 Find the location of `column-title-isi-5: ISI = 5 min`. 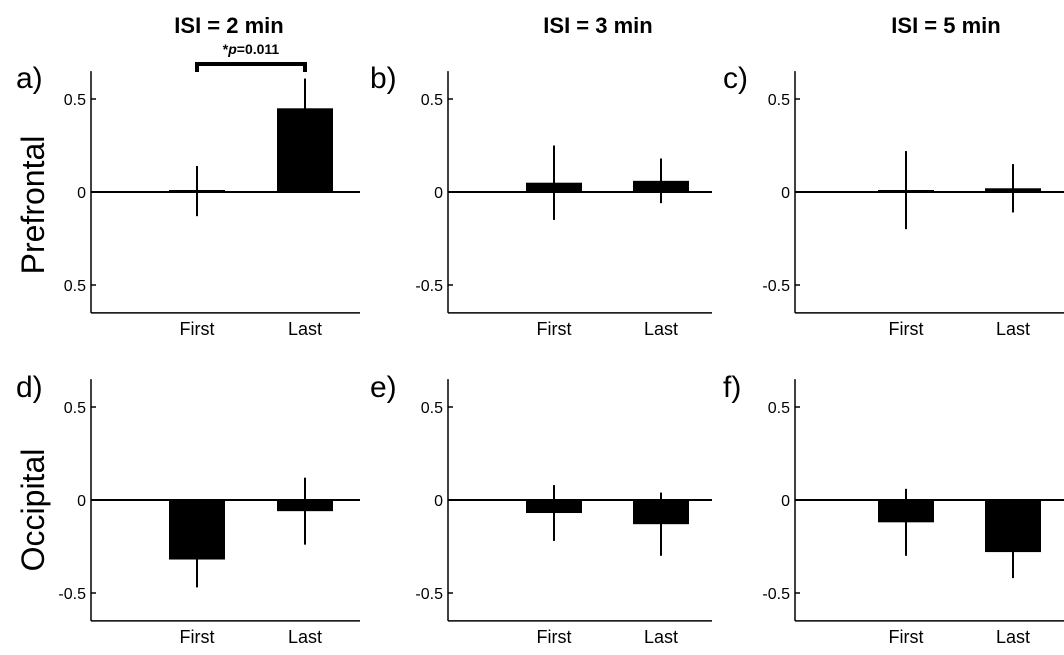

column-title-isi-5: ISI = 5 min is located at coordinates (945, 25).